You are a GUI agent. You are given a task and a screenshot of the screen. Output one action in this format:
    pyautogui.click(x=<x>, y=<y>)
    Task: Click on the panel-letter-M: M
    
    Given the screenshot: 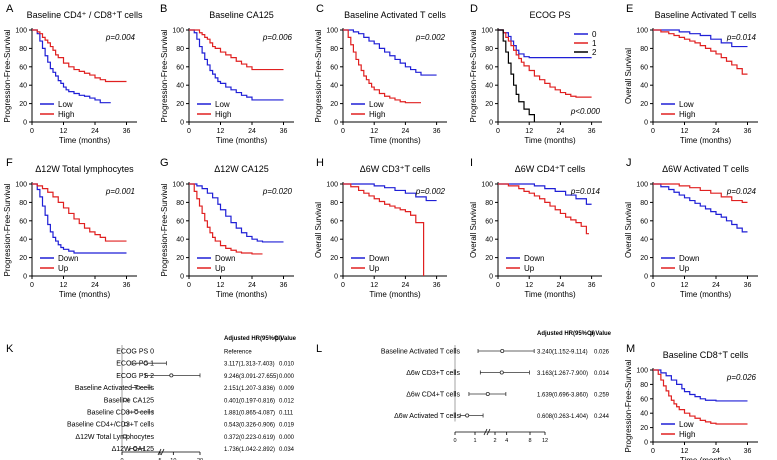 What is the action you would take?
    pyautogui.click(x=630, y=349)
    